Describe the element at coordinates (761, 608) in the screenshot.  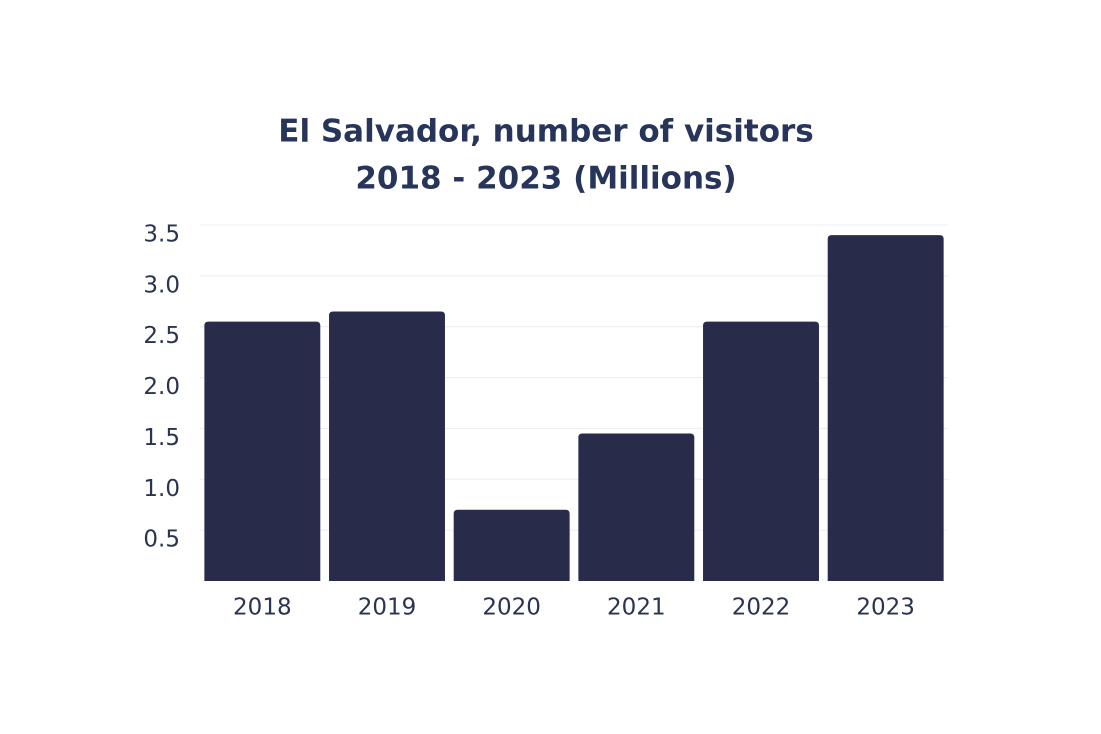
I see `x-tick-label: 2022` at that location.